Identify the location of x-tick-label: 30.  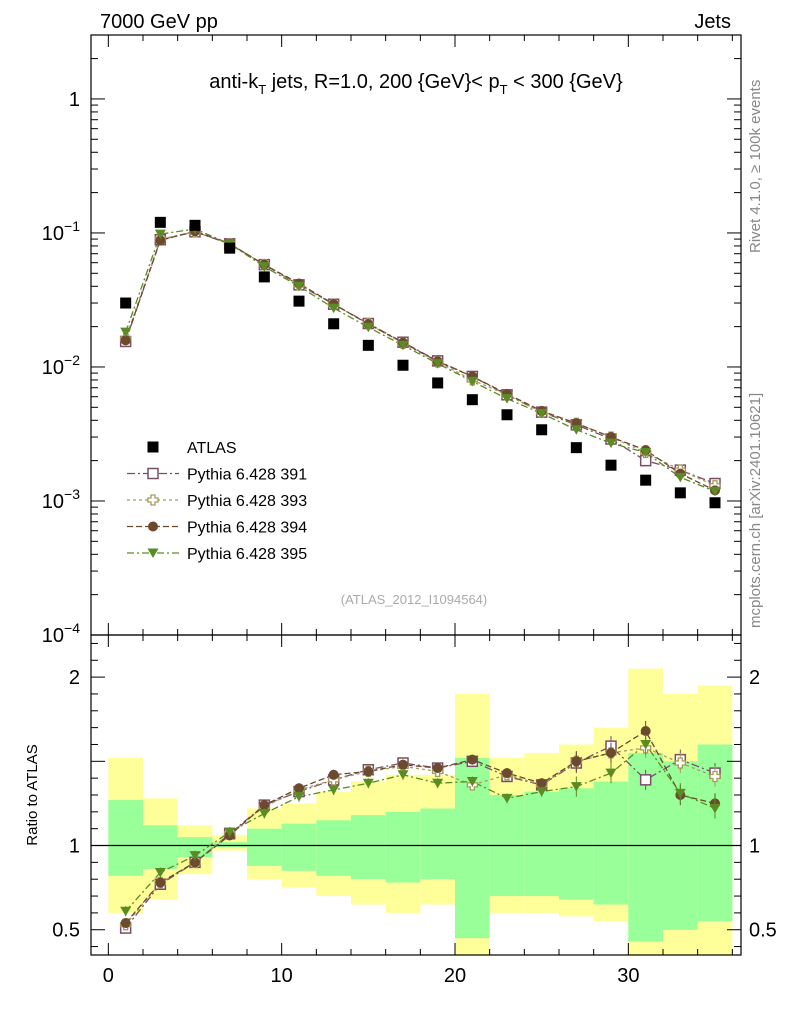
(628, 976).